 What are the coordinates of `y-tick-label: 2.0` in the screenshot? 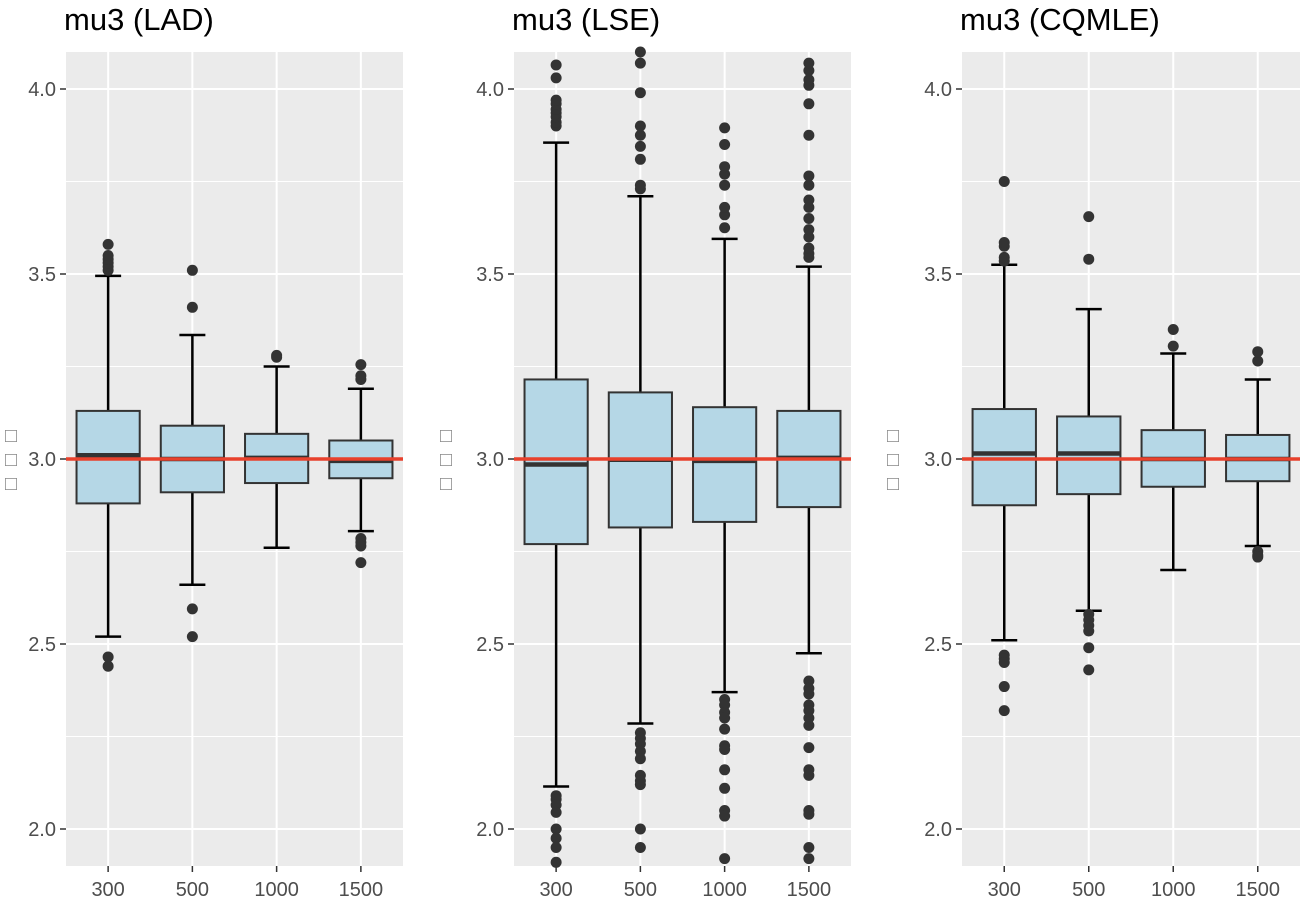 It's located at (938, 830).